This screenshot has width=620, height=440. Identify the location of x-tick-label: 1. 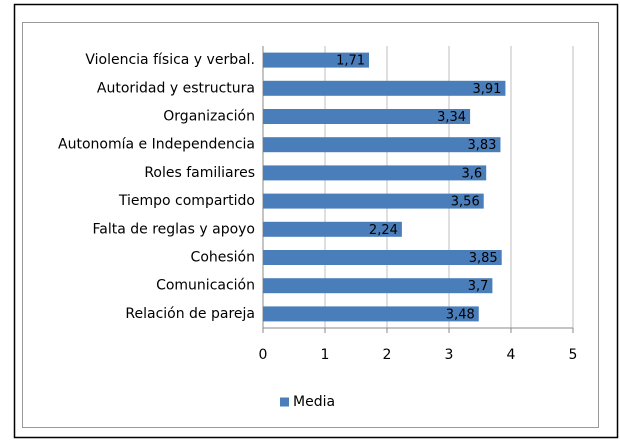
(325, 355).